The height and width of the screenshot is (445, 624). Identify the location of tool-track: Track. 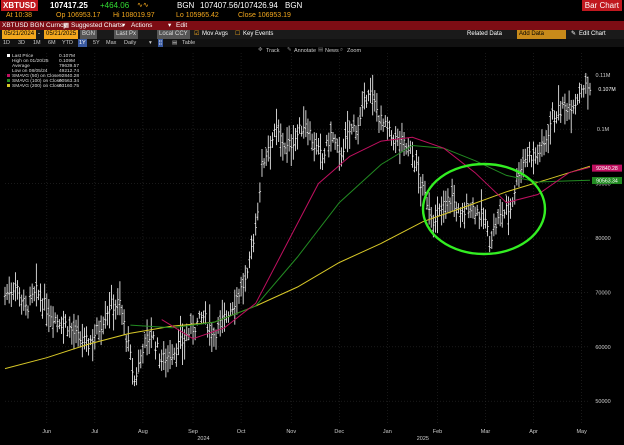
(273, 51).